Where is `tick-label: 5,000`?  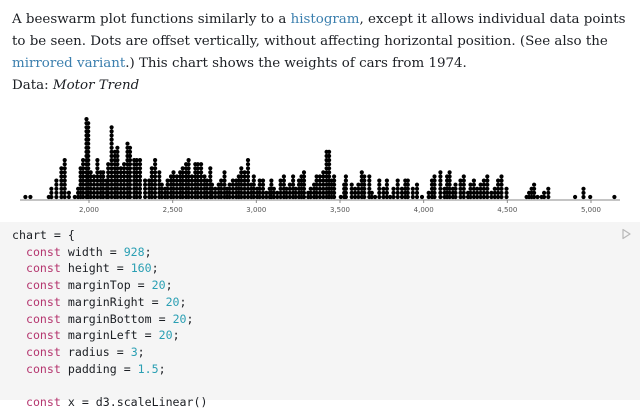
tick-label: 5,000 is located at coordinates (591, 210).